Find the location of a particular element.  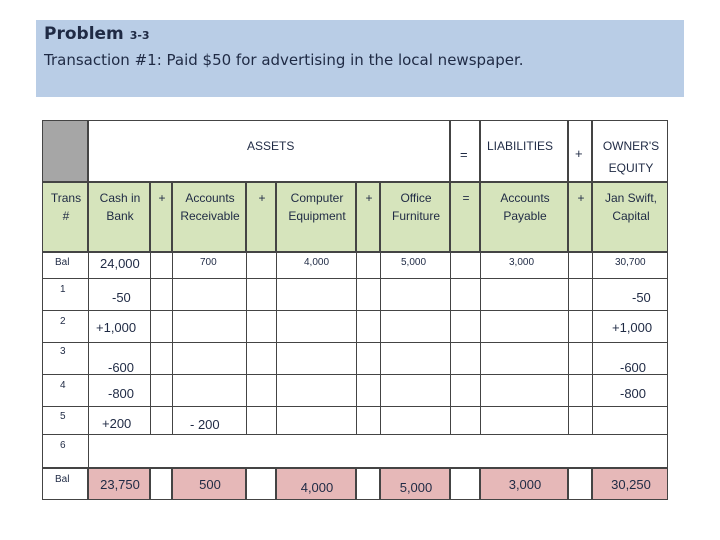

end-cap: 30,250 is located at coordinates (631, 484).